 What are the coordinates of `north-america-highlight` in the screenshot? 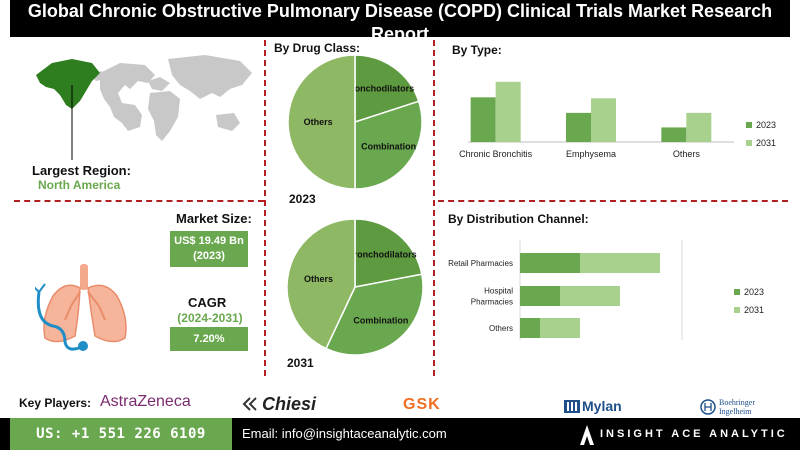 It's located at (68, 84).